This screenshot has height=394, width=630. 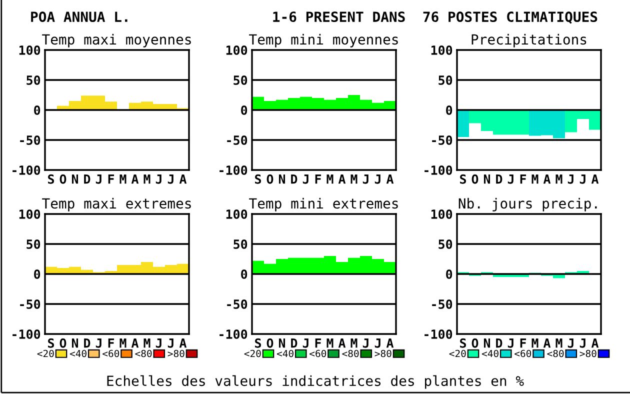 I want to click on text: POA ANNUA L., so click(x=79, y=17).